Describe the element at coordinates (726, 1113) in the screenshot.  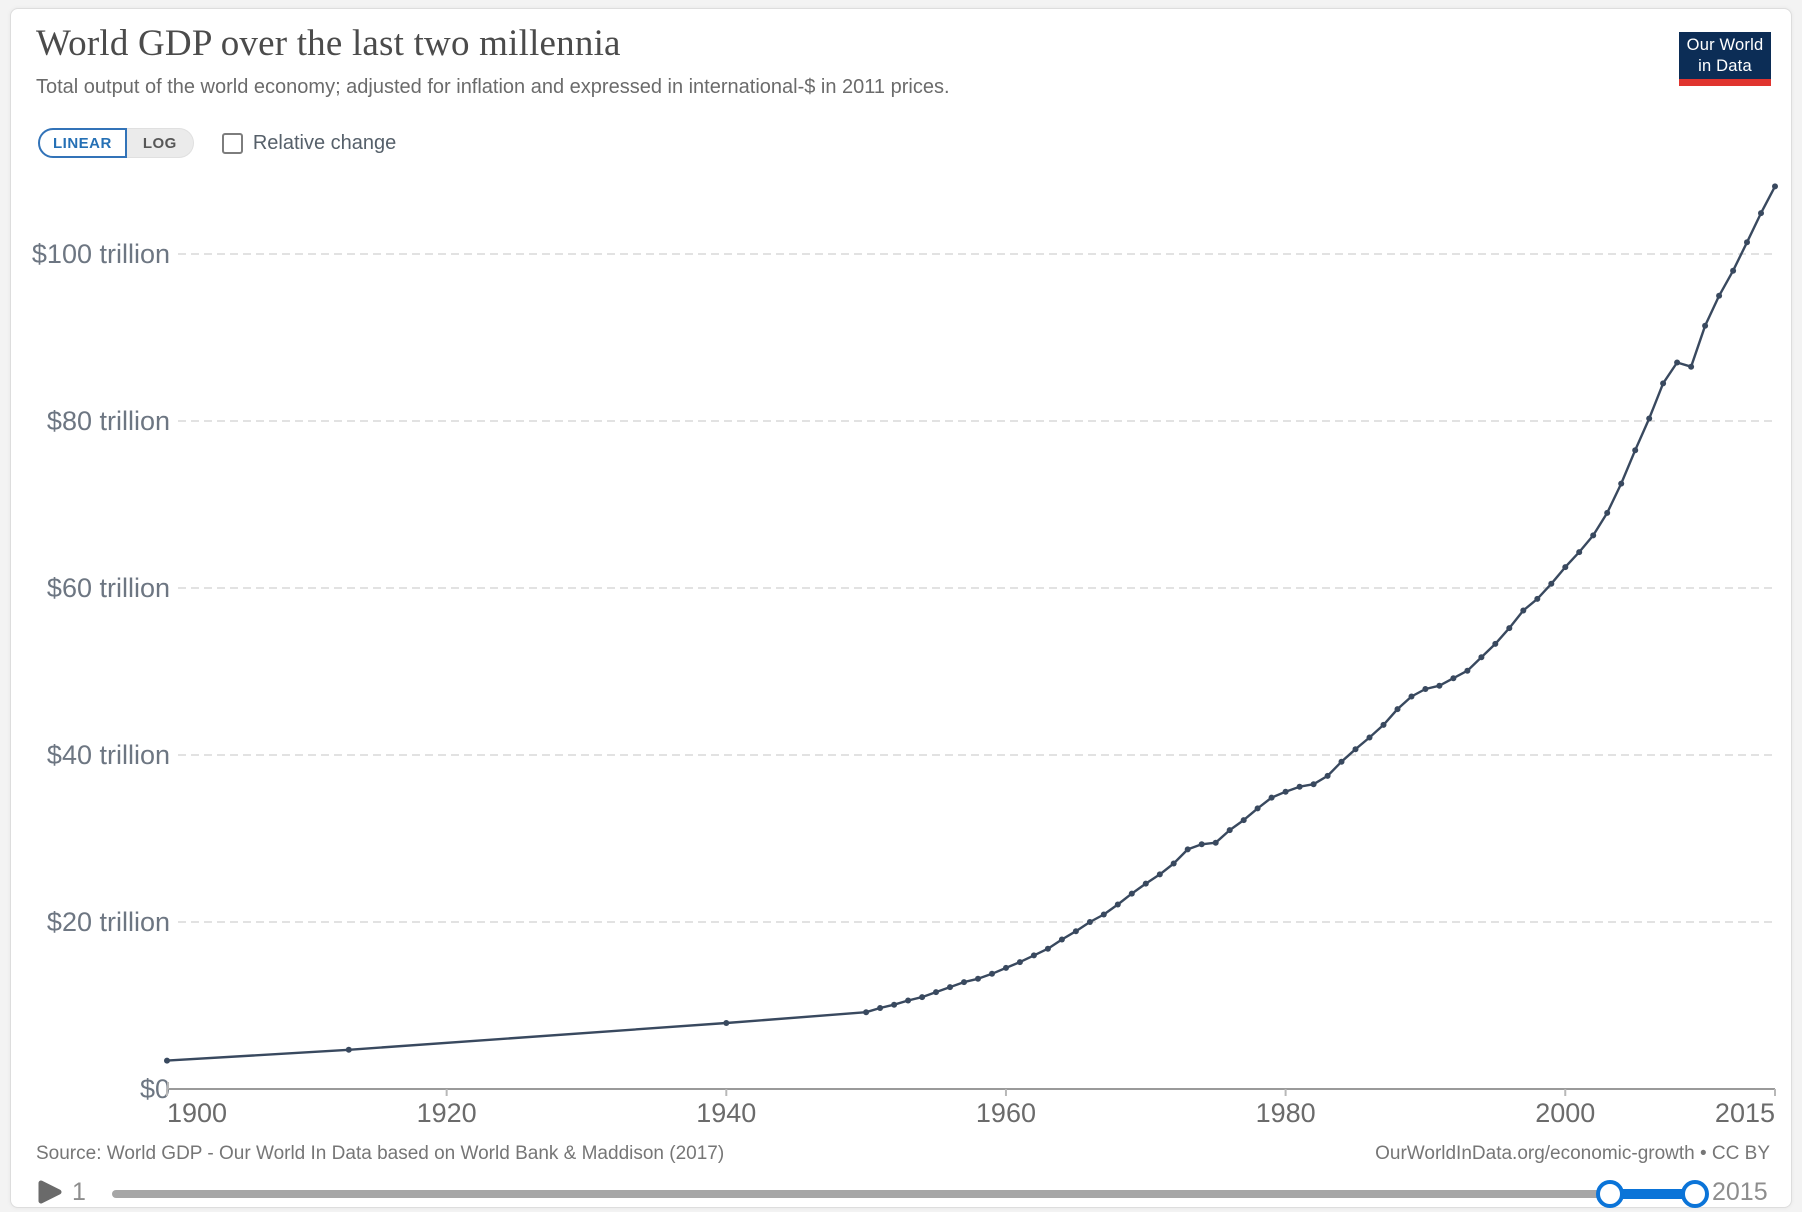
I see `x-axis-label: 1940` at that location.